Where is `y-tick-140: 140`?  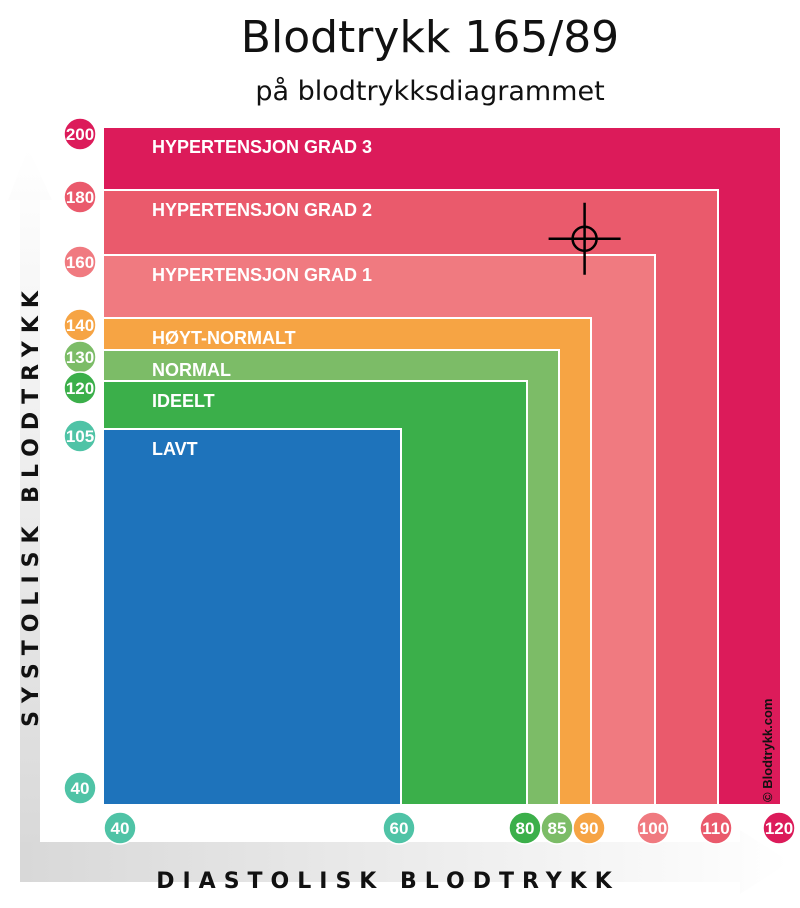 y-tick-140: 140 is located at coordinates (80, 325).